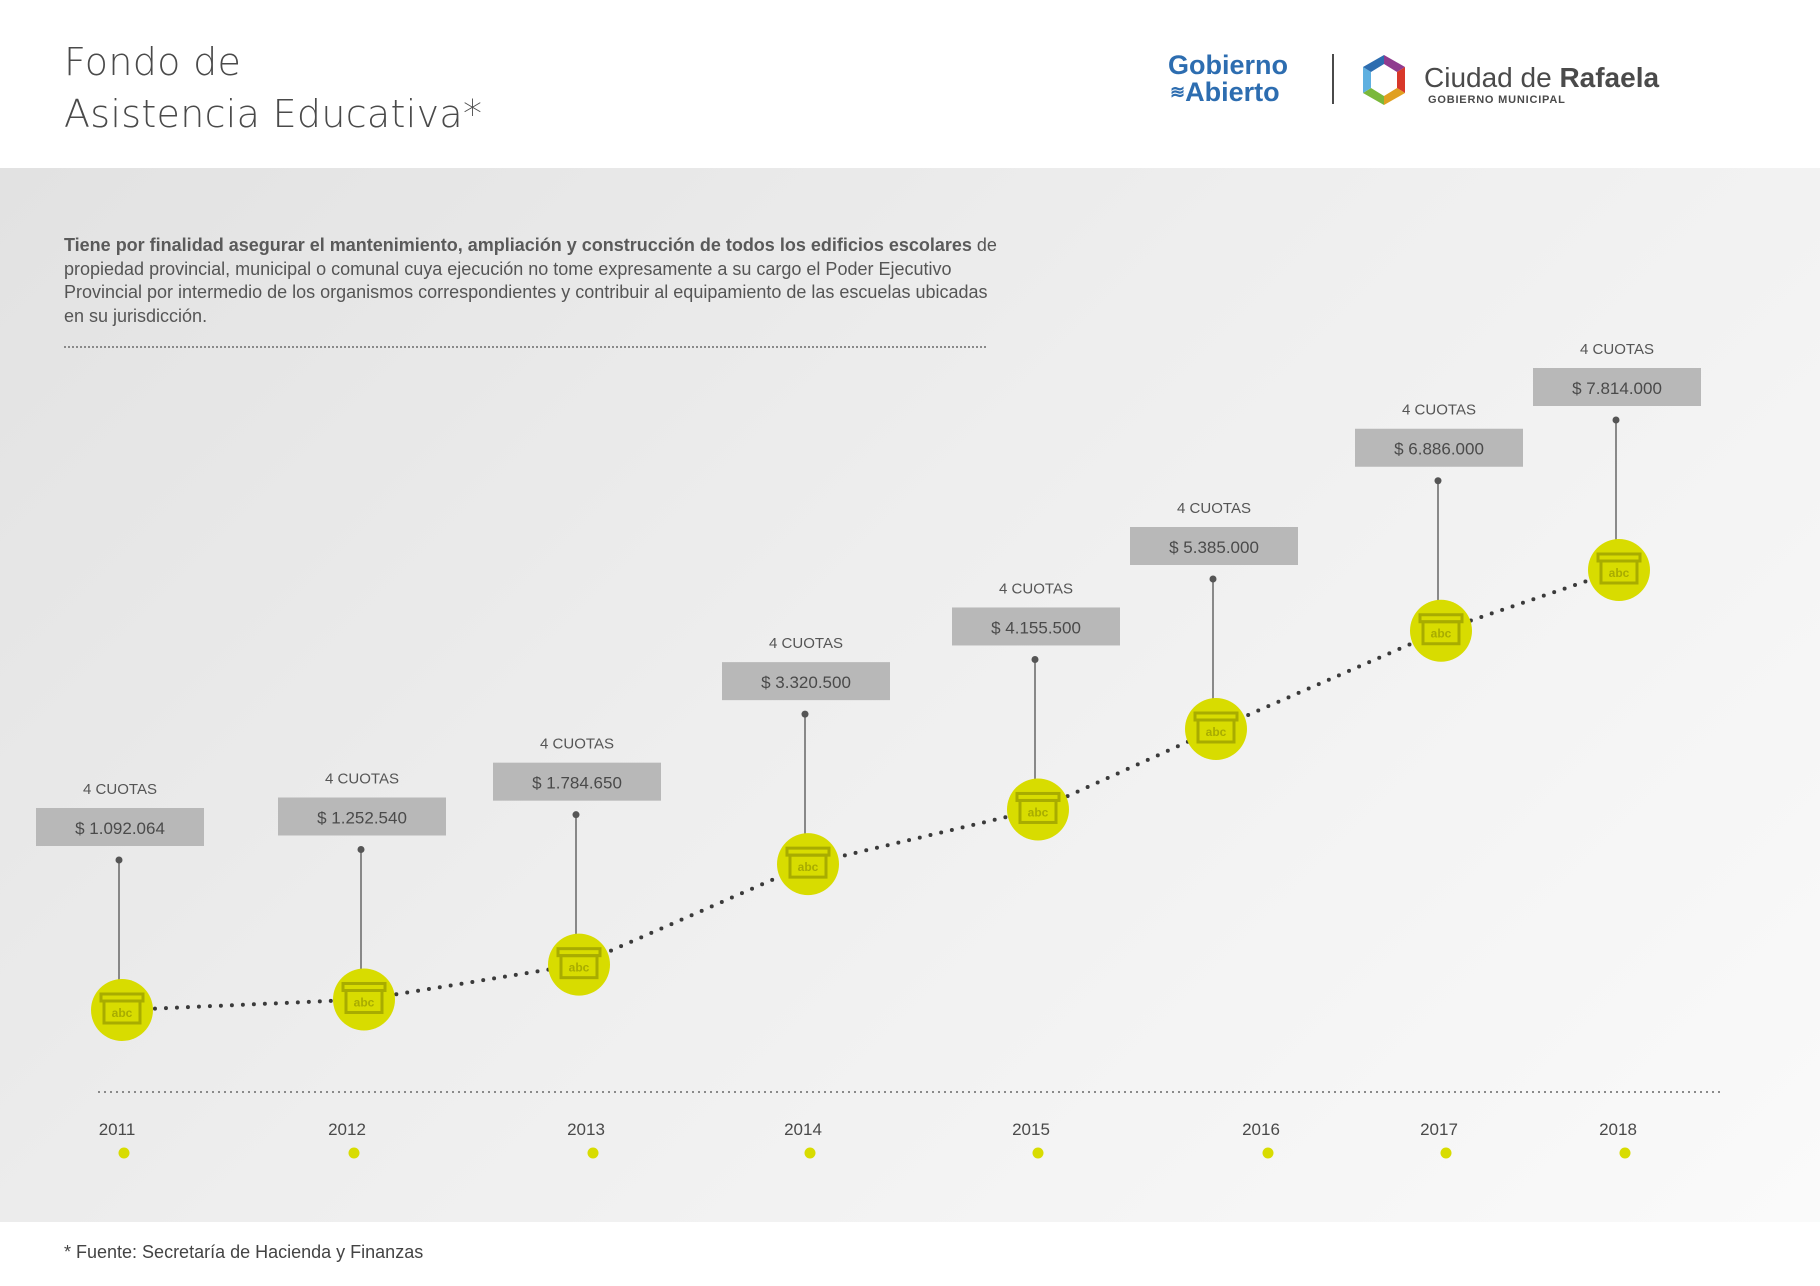 The image size is (1820, 1286). What do you see at coordinates (1036, 627) in the screenshot?
I see `value-label: $ 4.155.500` at bounding box center [1036, 627].